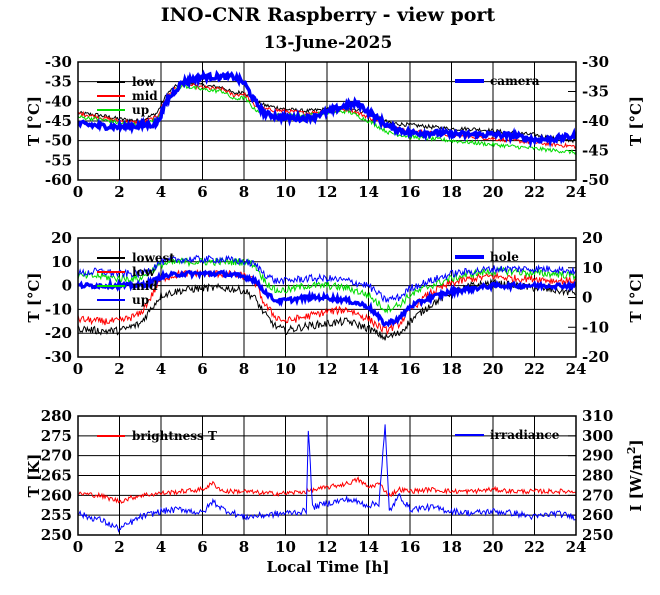  What do you see at coordinates (56, 495) in the screenshot?
I see `left-tick-label: 260` at bounding box center [56, 495].